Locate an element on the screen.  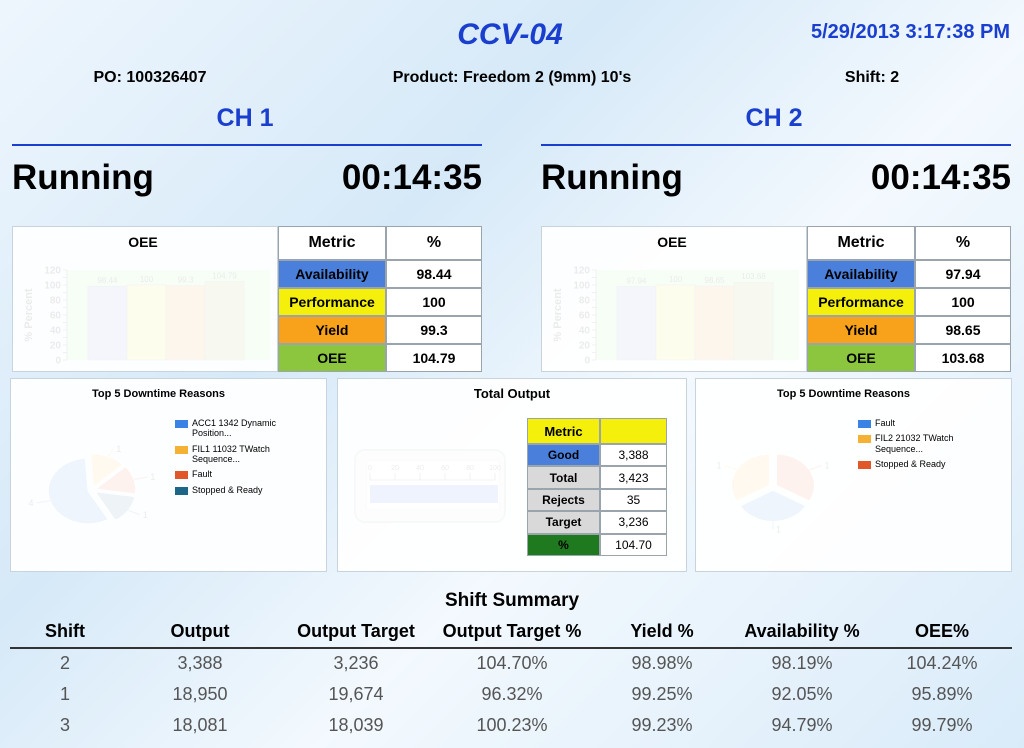
summary-cell: 99.23% is located at coordinates (662, 725).